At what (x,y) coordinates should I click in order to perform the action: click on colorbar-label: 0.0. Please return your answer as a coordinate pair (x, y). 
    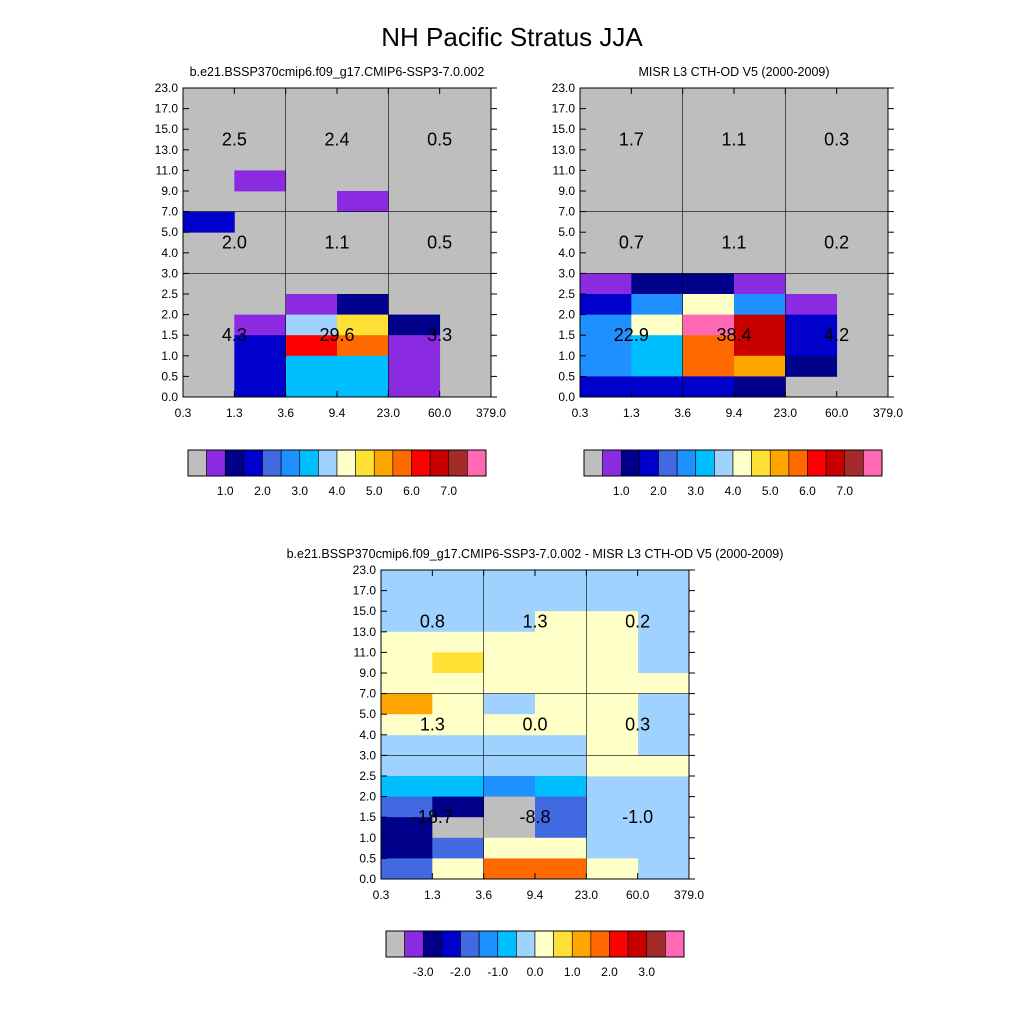
    Looking at the image, I should click on (535, 972).